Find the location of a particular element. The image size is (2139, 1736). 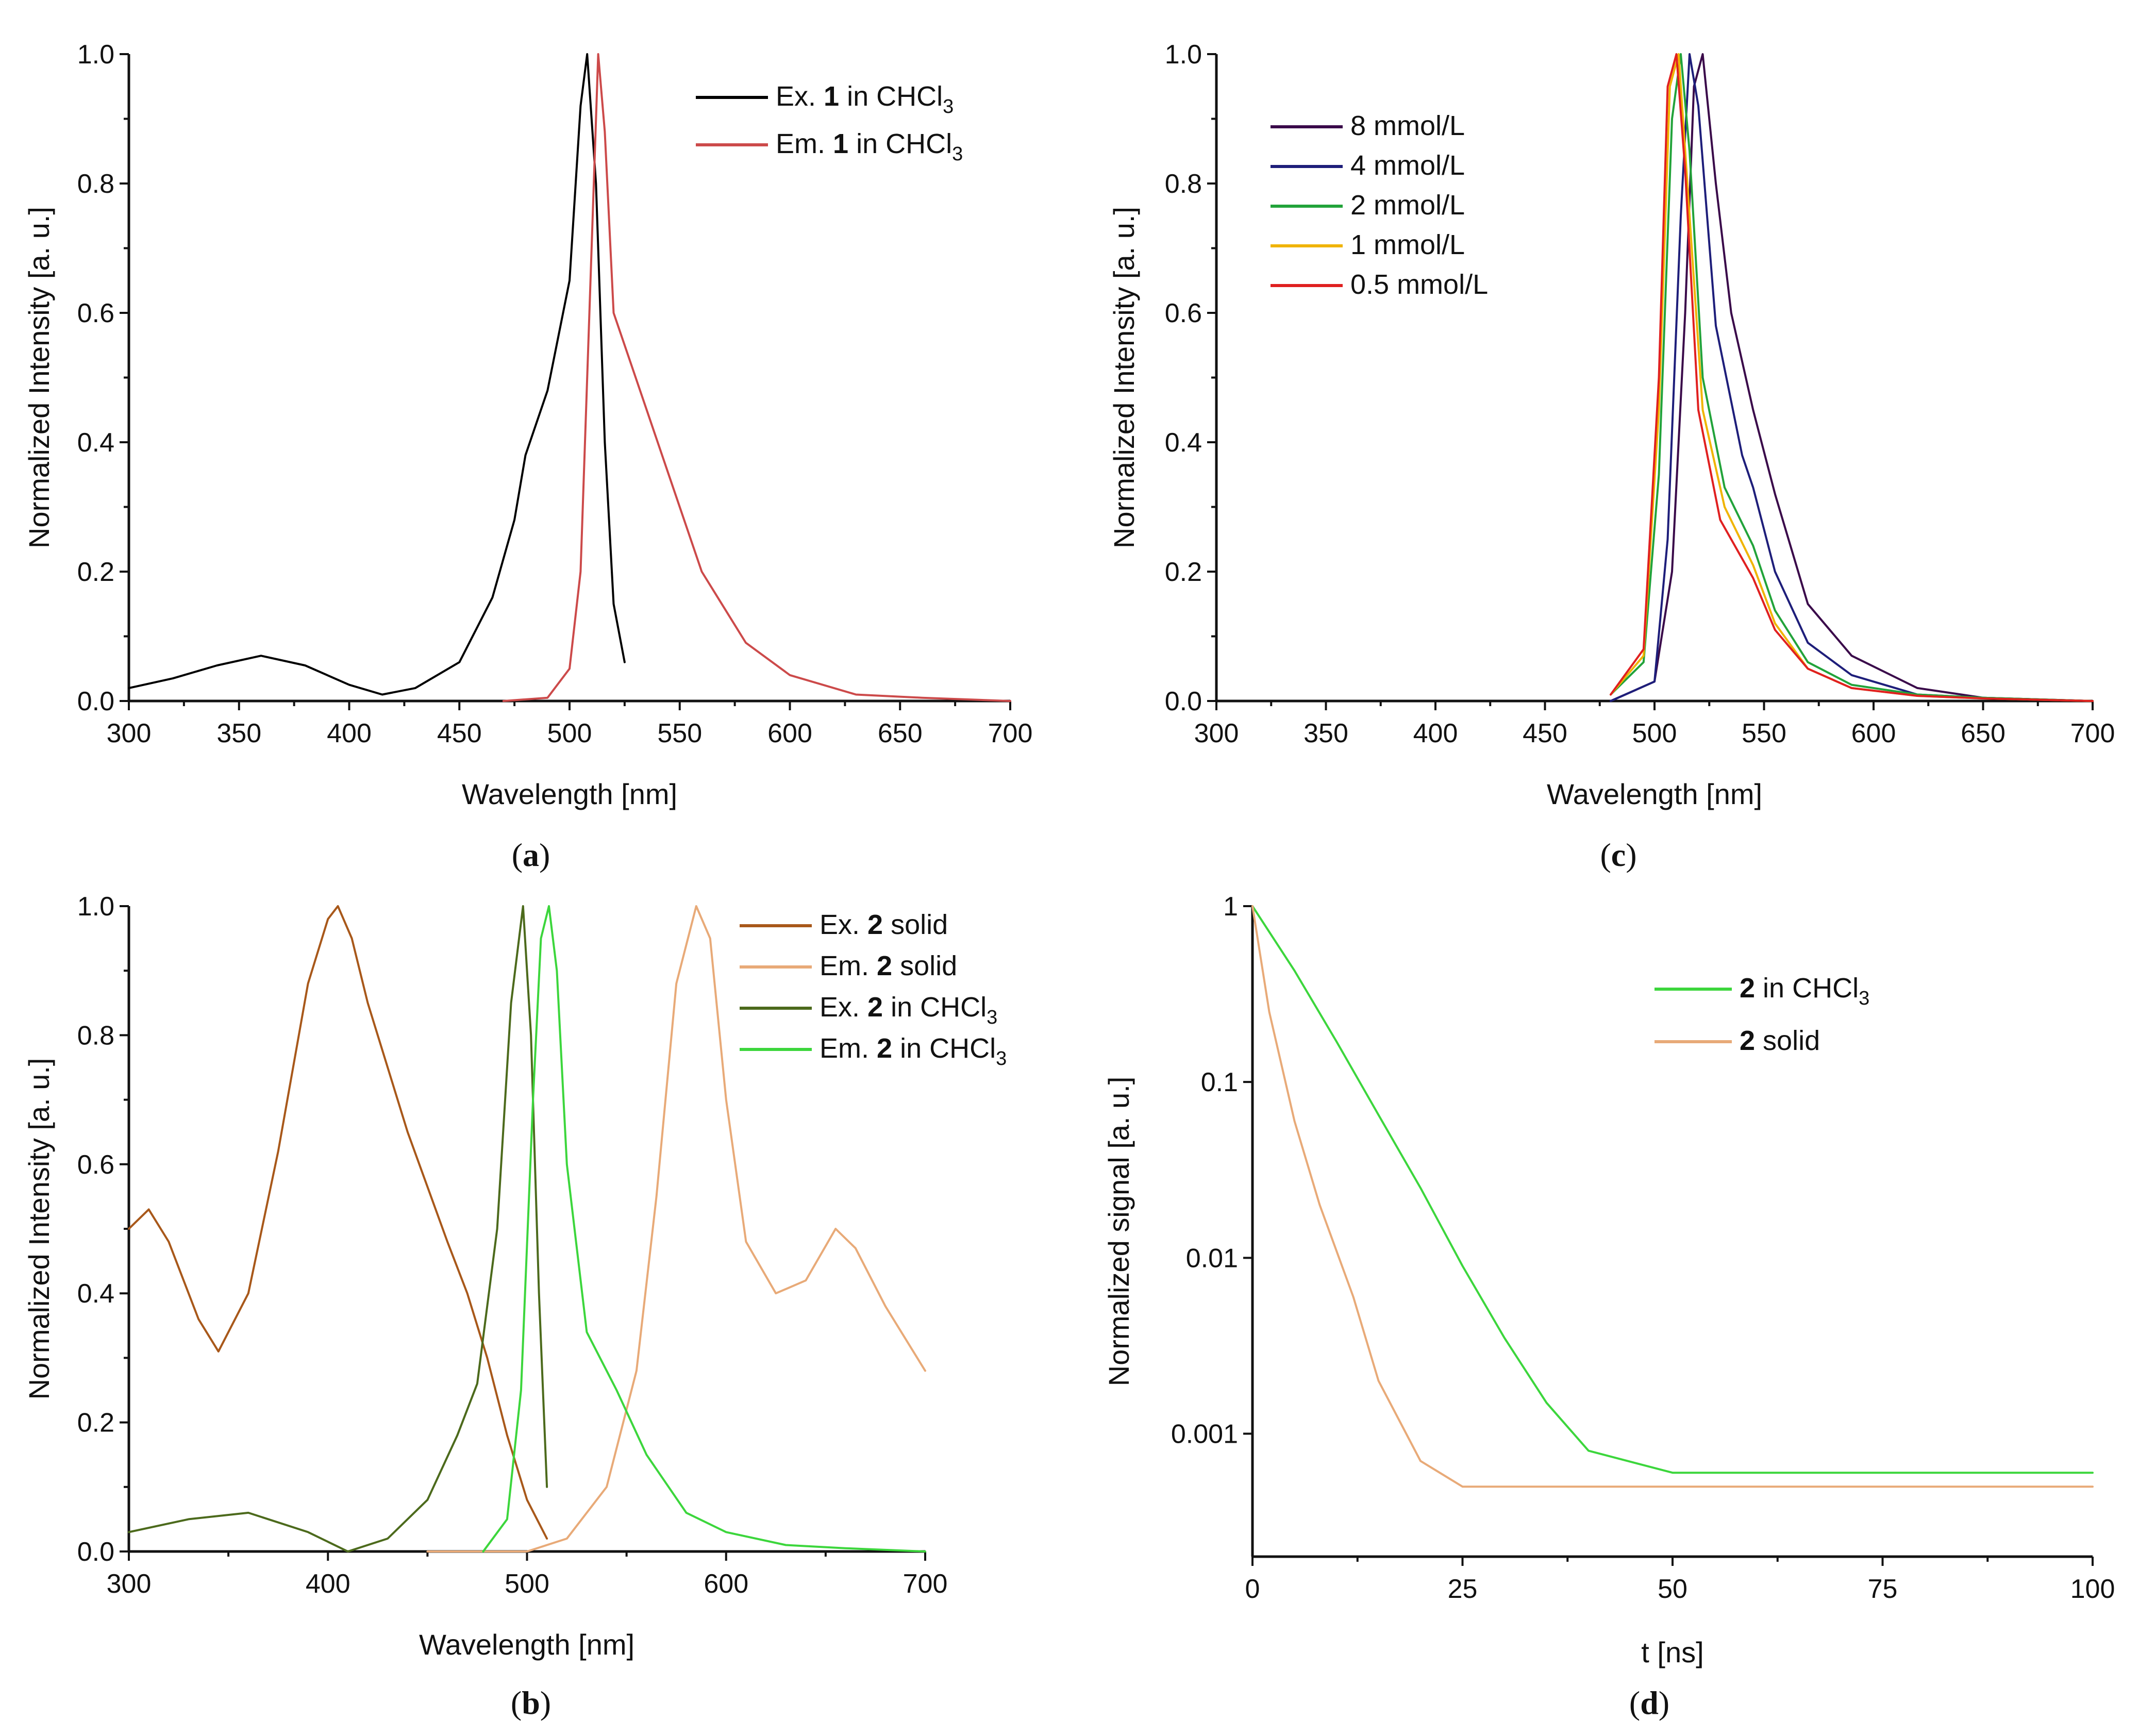

panel-caption-letter: d is located at coordinates (1649, 1703).